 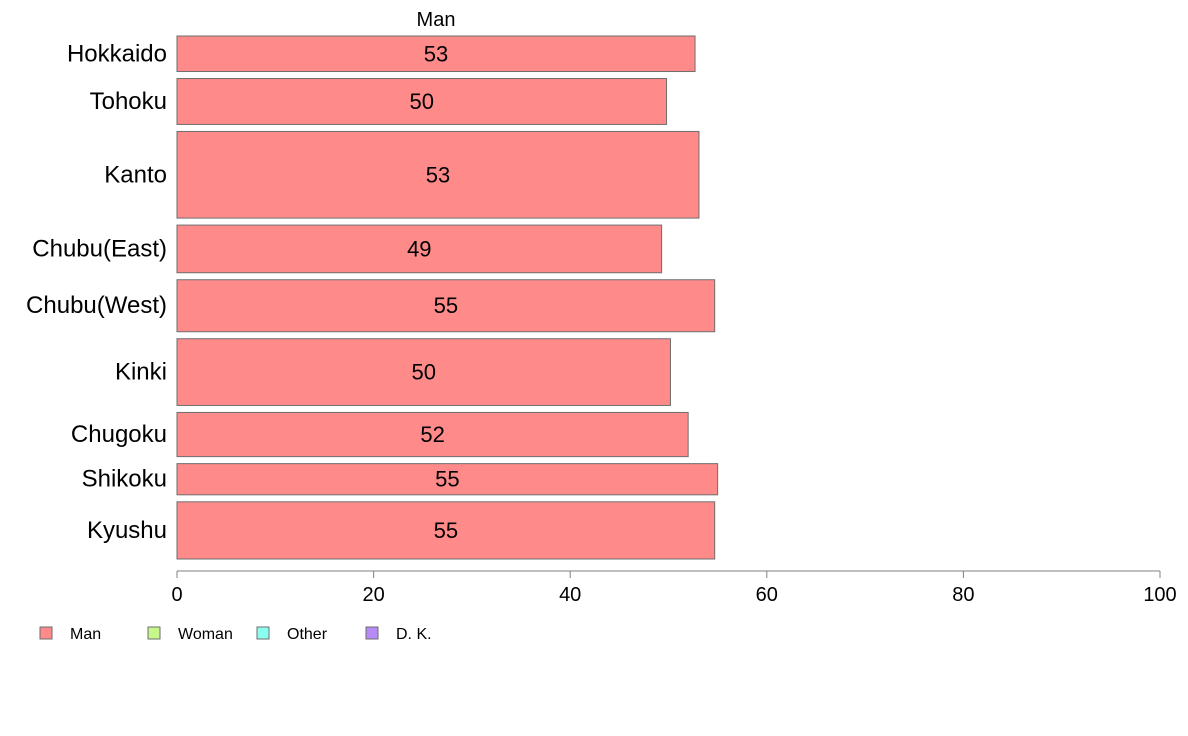 What do you see at coordinates (128, 101) in the screenshot?
I see `category-label: Tohoku` at bounding box center [128, 101].